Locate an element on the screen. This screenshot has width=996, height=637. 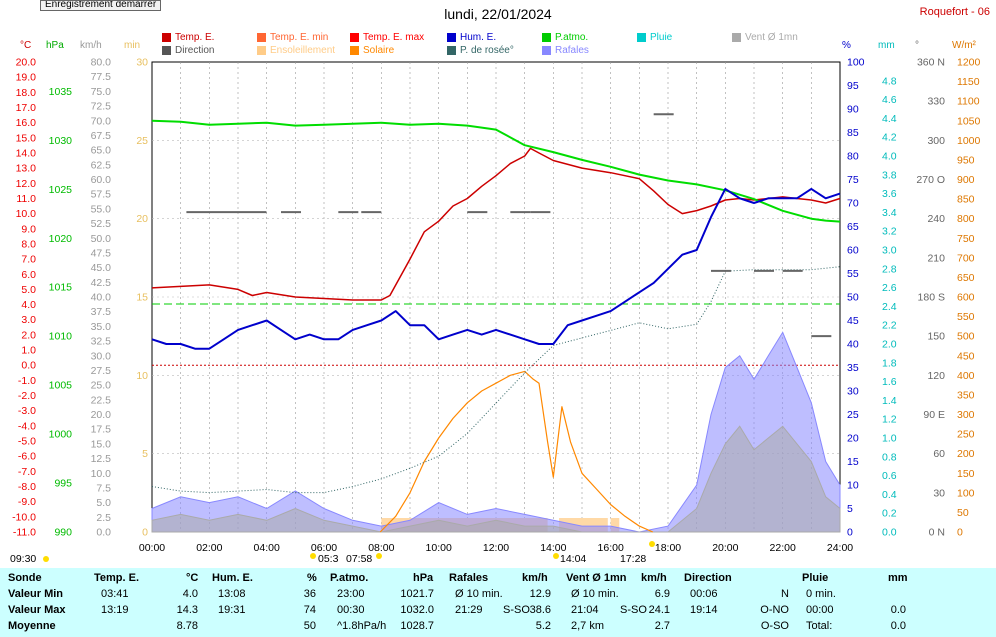
record-start-button: Enregistrement démarrer is located at coordinates (101, 5).